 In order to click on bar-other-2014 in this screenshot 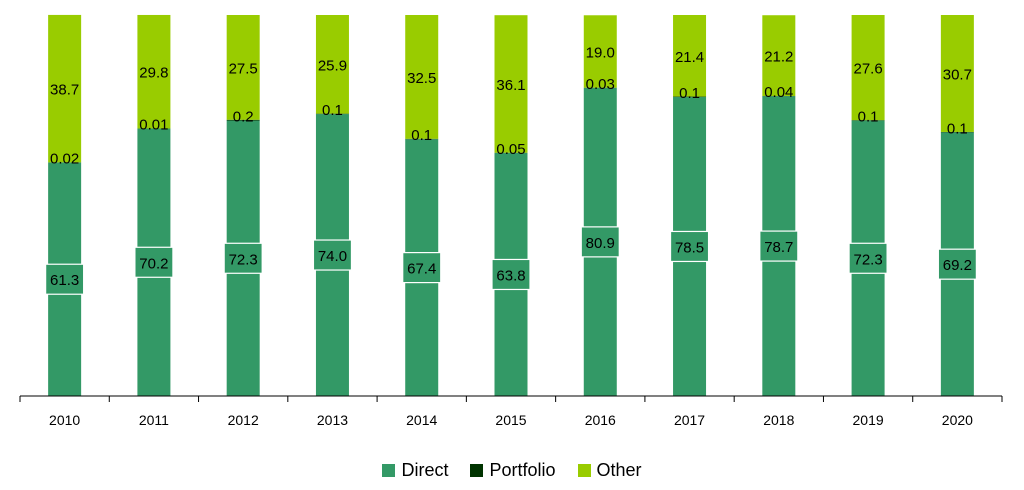, I will do `click(422, 77)`.